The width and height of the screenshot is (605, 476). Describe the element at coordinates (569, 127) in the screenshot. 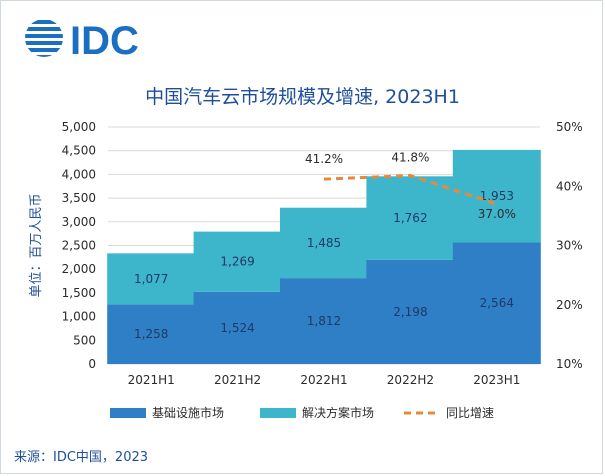

I see `y2-tick-label: 50%` at that location.